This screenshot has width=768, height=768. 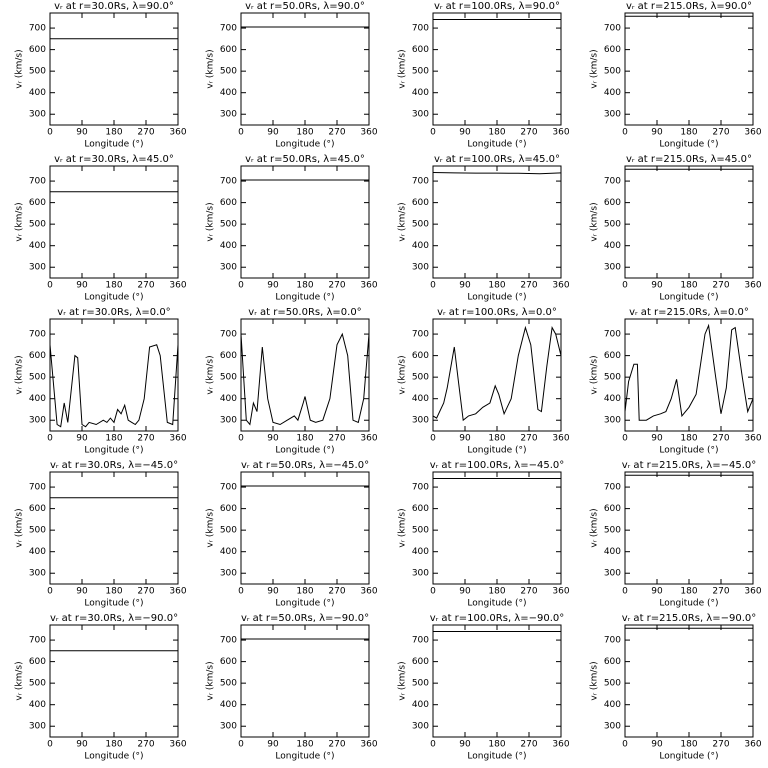 What do you see at coordinates (114, 465) in the screenshot?
I see `chart-title: vᵣ at r=30.0Rs, λ=−45.0°` at bounding box center [114, 465].